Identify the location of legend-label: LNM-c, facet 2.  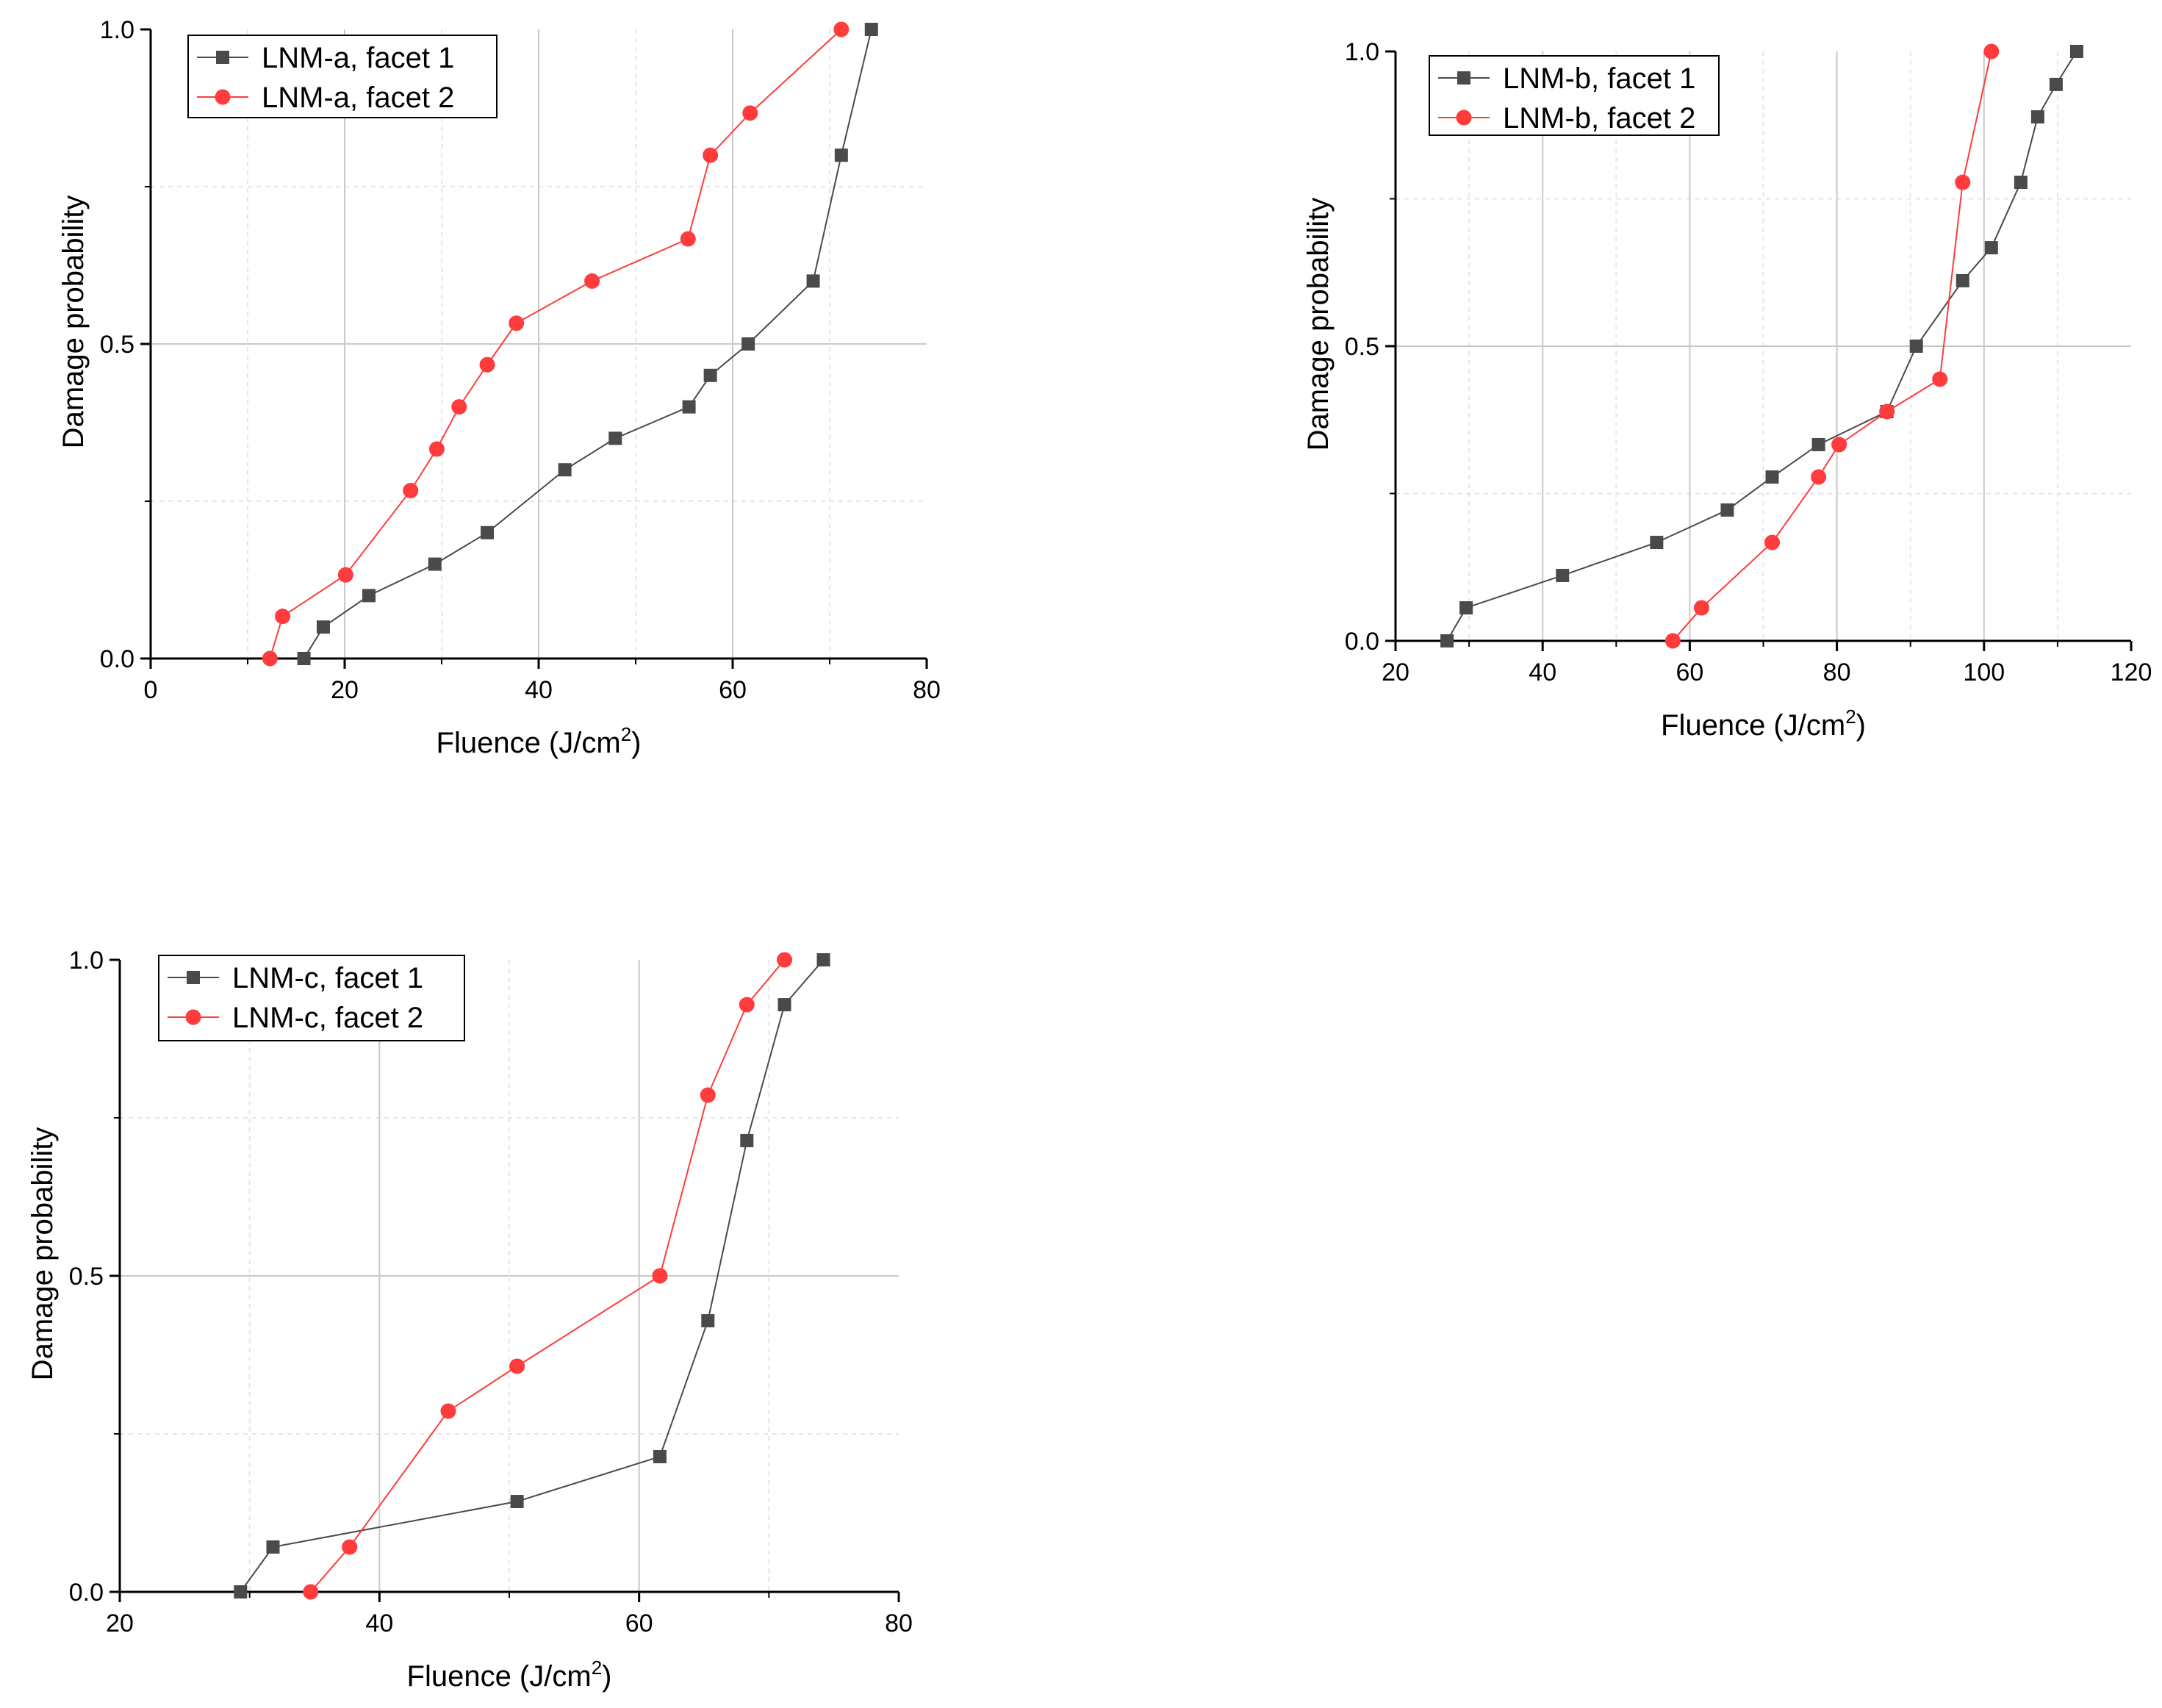
(327, 1018).